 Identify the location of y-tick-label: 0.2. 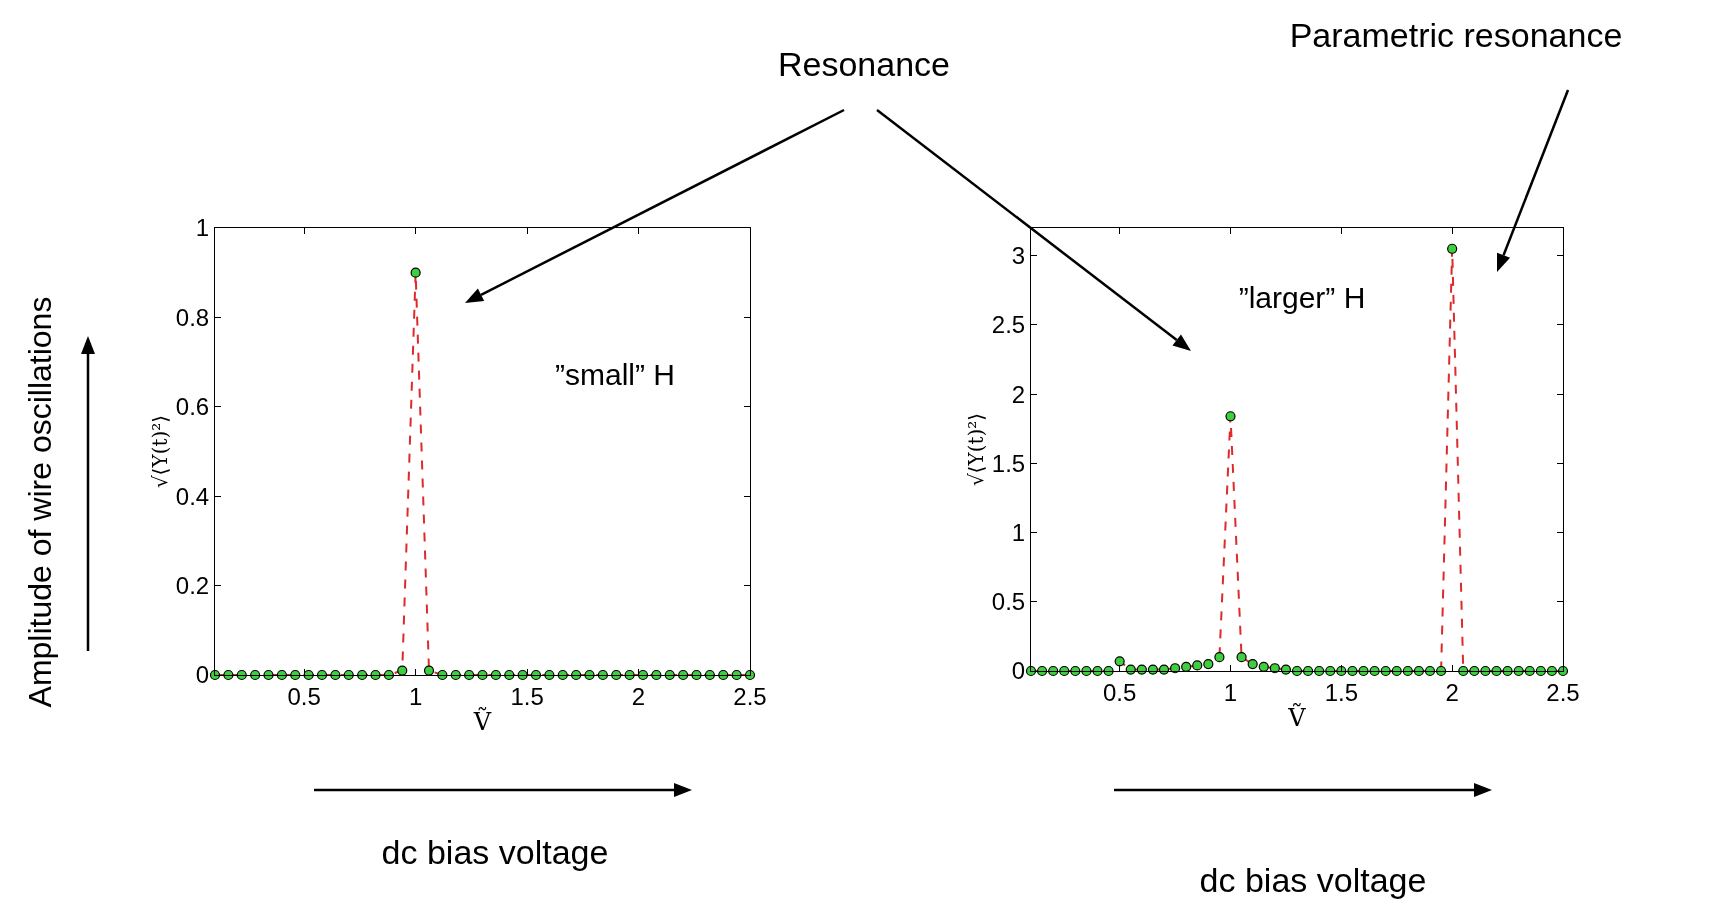
(192, 585).